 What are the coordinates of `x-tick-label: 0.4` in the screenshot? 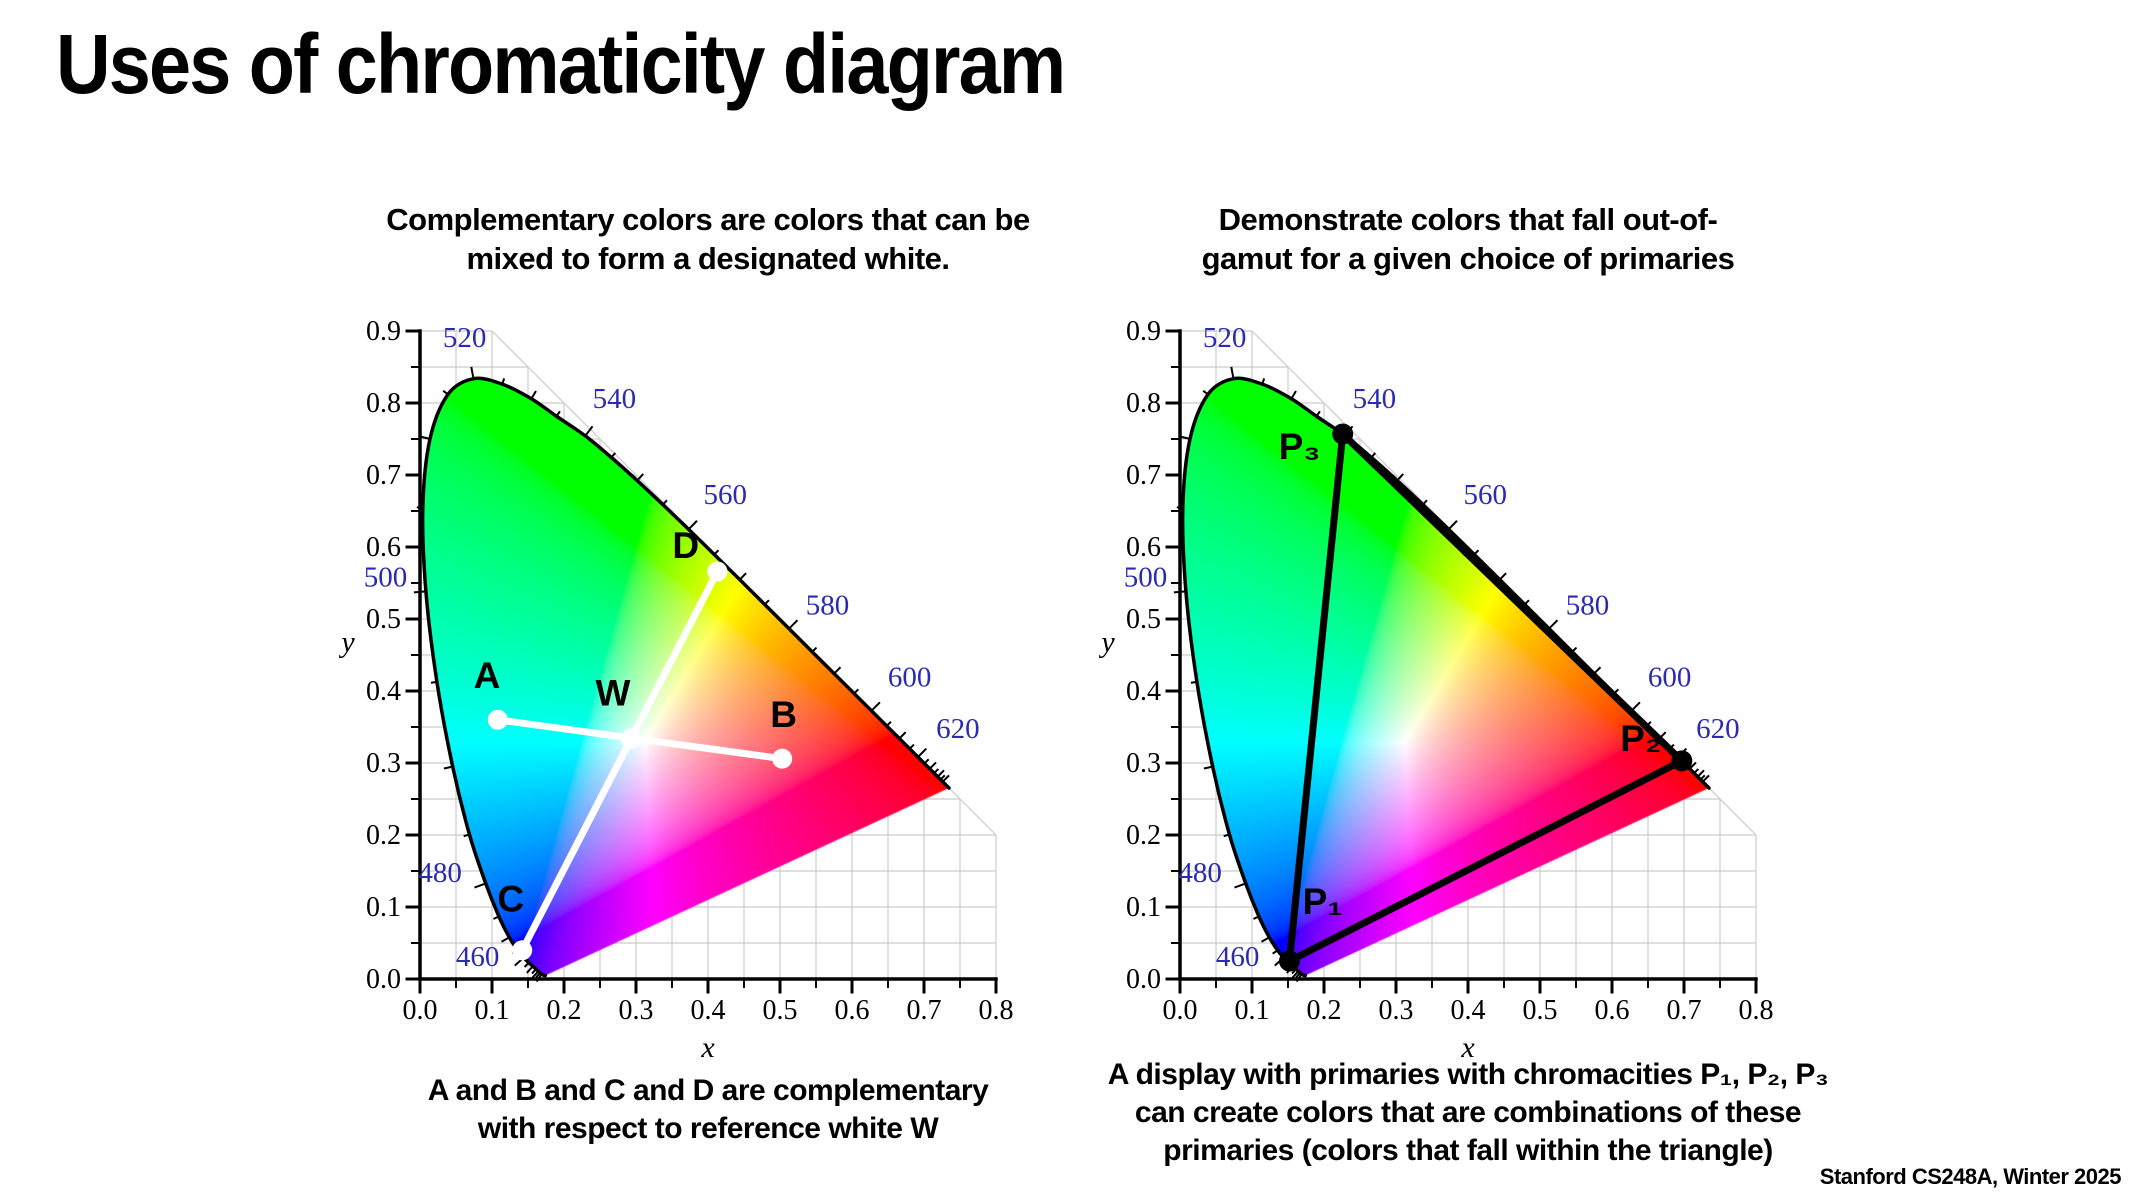 It's located at (1468, 1010).